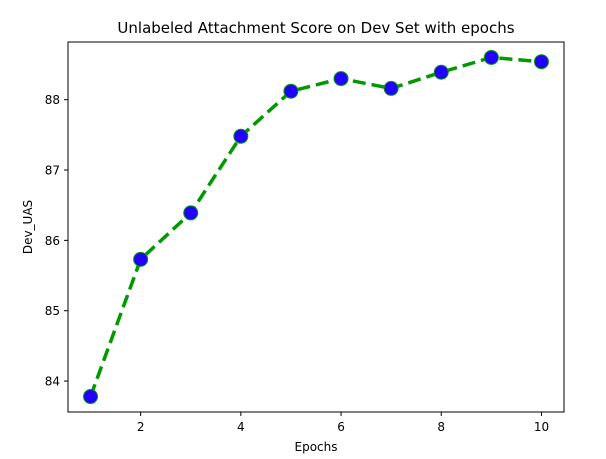 The image size is (606, 459). What do you see at coordinates (541, 427) in the screenshot?
I see `x-tick-label: 10` at bounding box center [541, 427].